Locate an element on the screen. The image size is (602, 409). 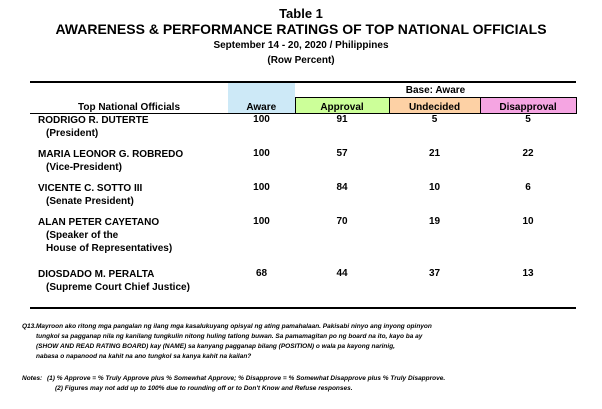
base-aware-label: Base: Aware is located at coordinates (435, 89).